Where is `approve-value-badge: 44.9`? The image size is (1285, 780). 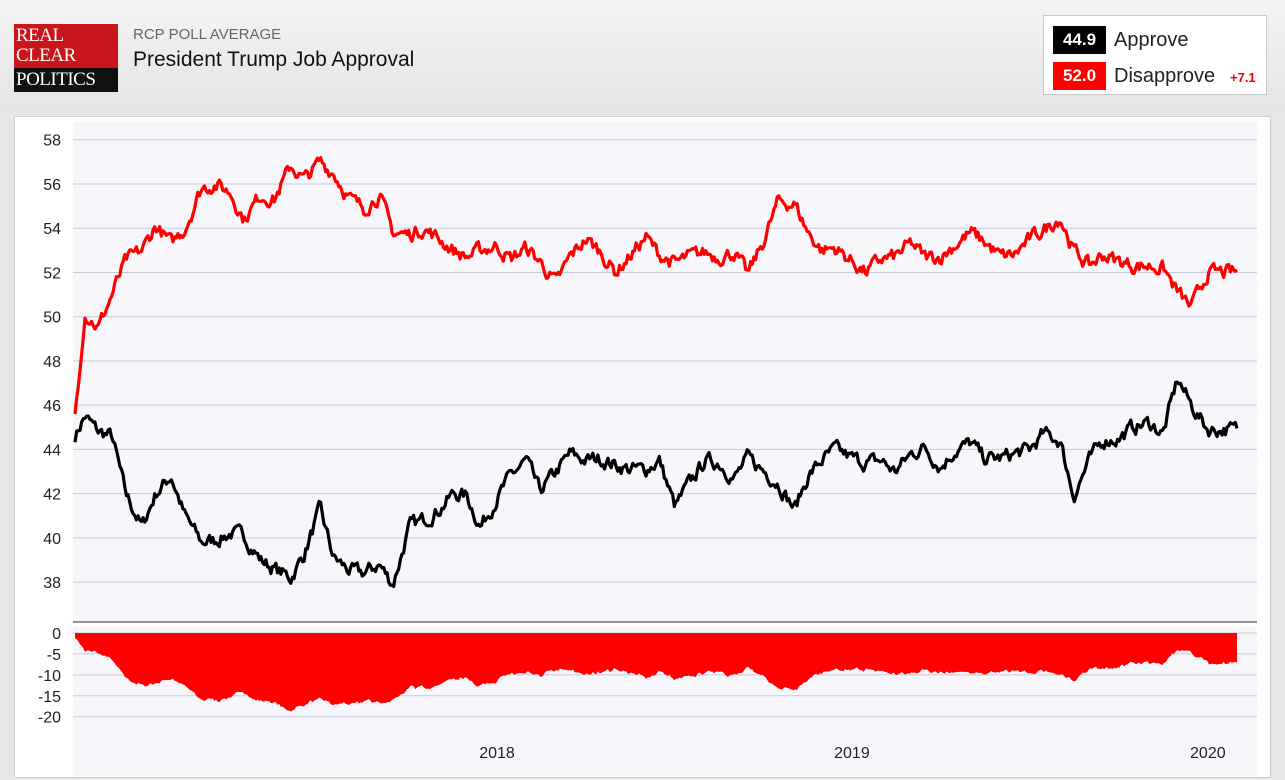 approve-value-badge: 44.9 is located at coordinates (1079, 40).